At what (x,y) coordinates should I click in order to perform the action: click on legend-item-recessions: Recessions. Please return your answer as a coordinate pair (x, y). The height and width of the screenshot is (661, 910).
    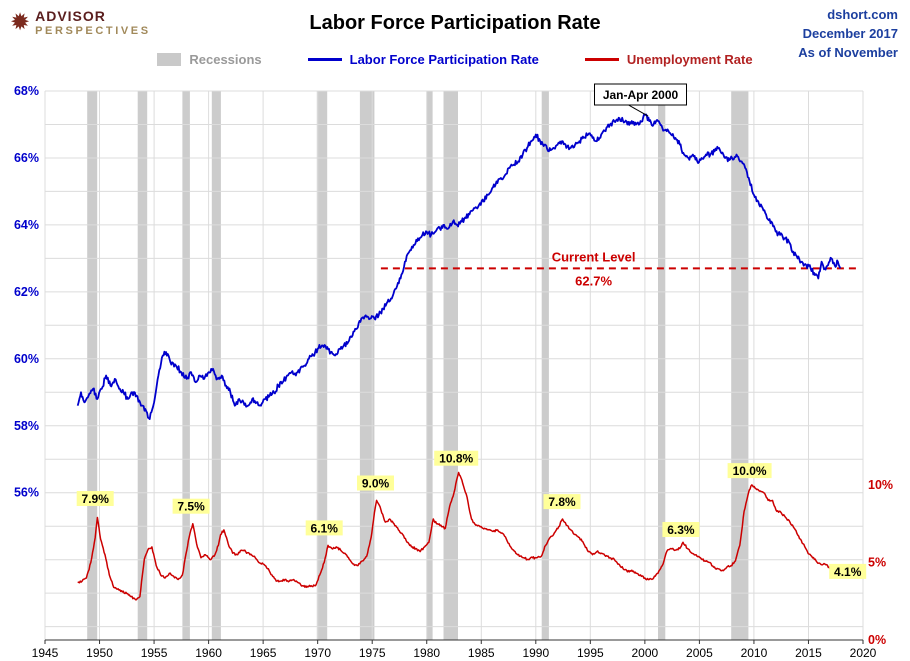
    Looking at the image, I should click on (209, 59).